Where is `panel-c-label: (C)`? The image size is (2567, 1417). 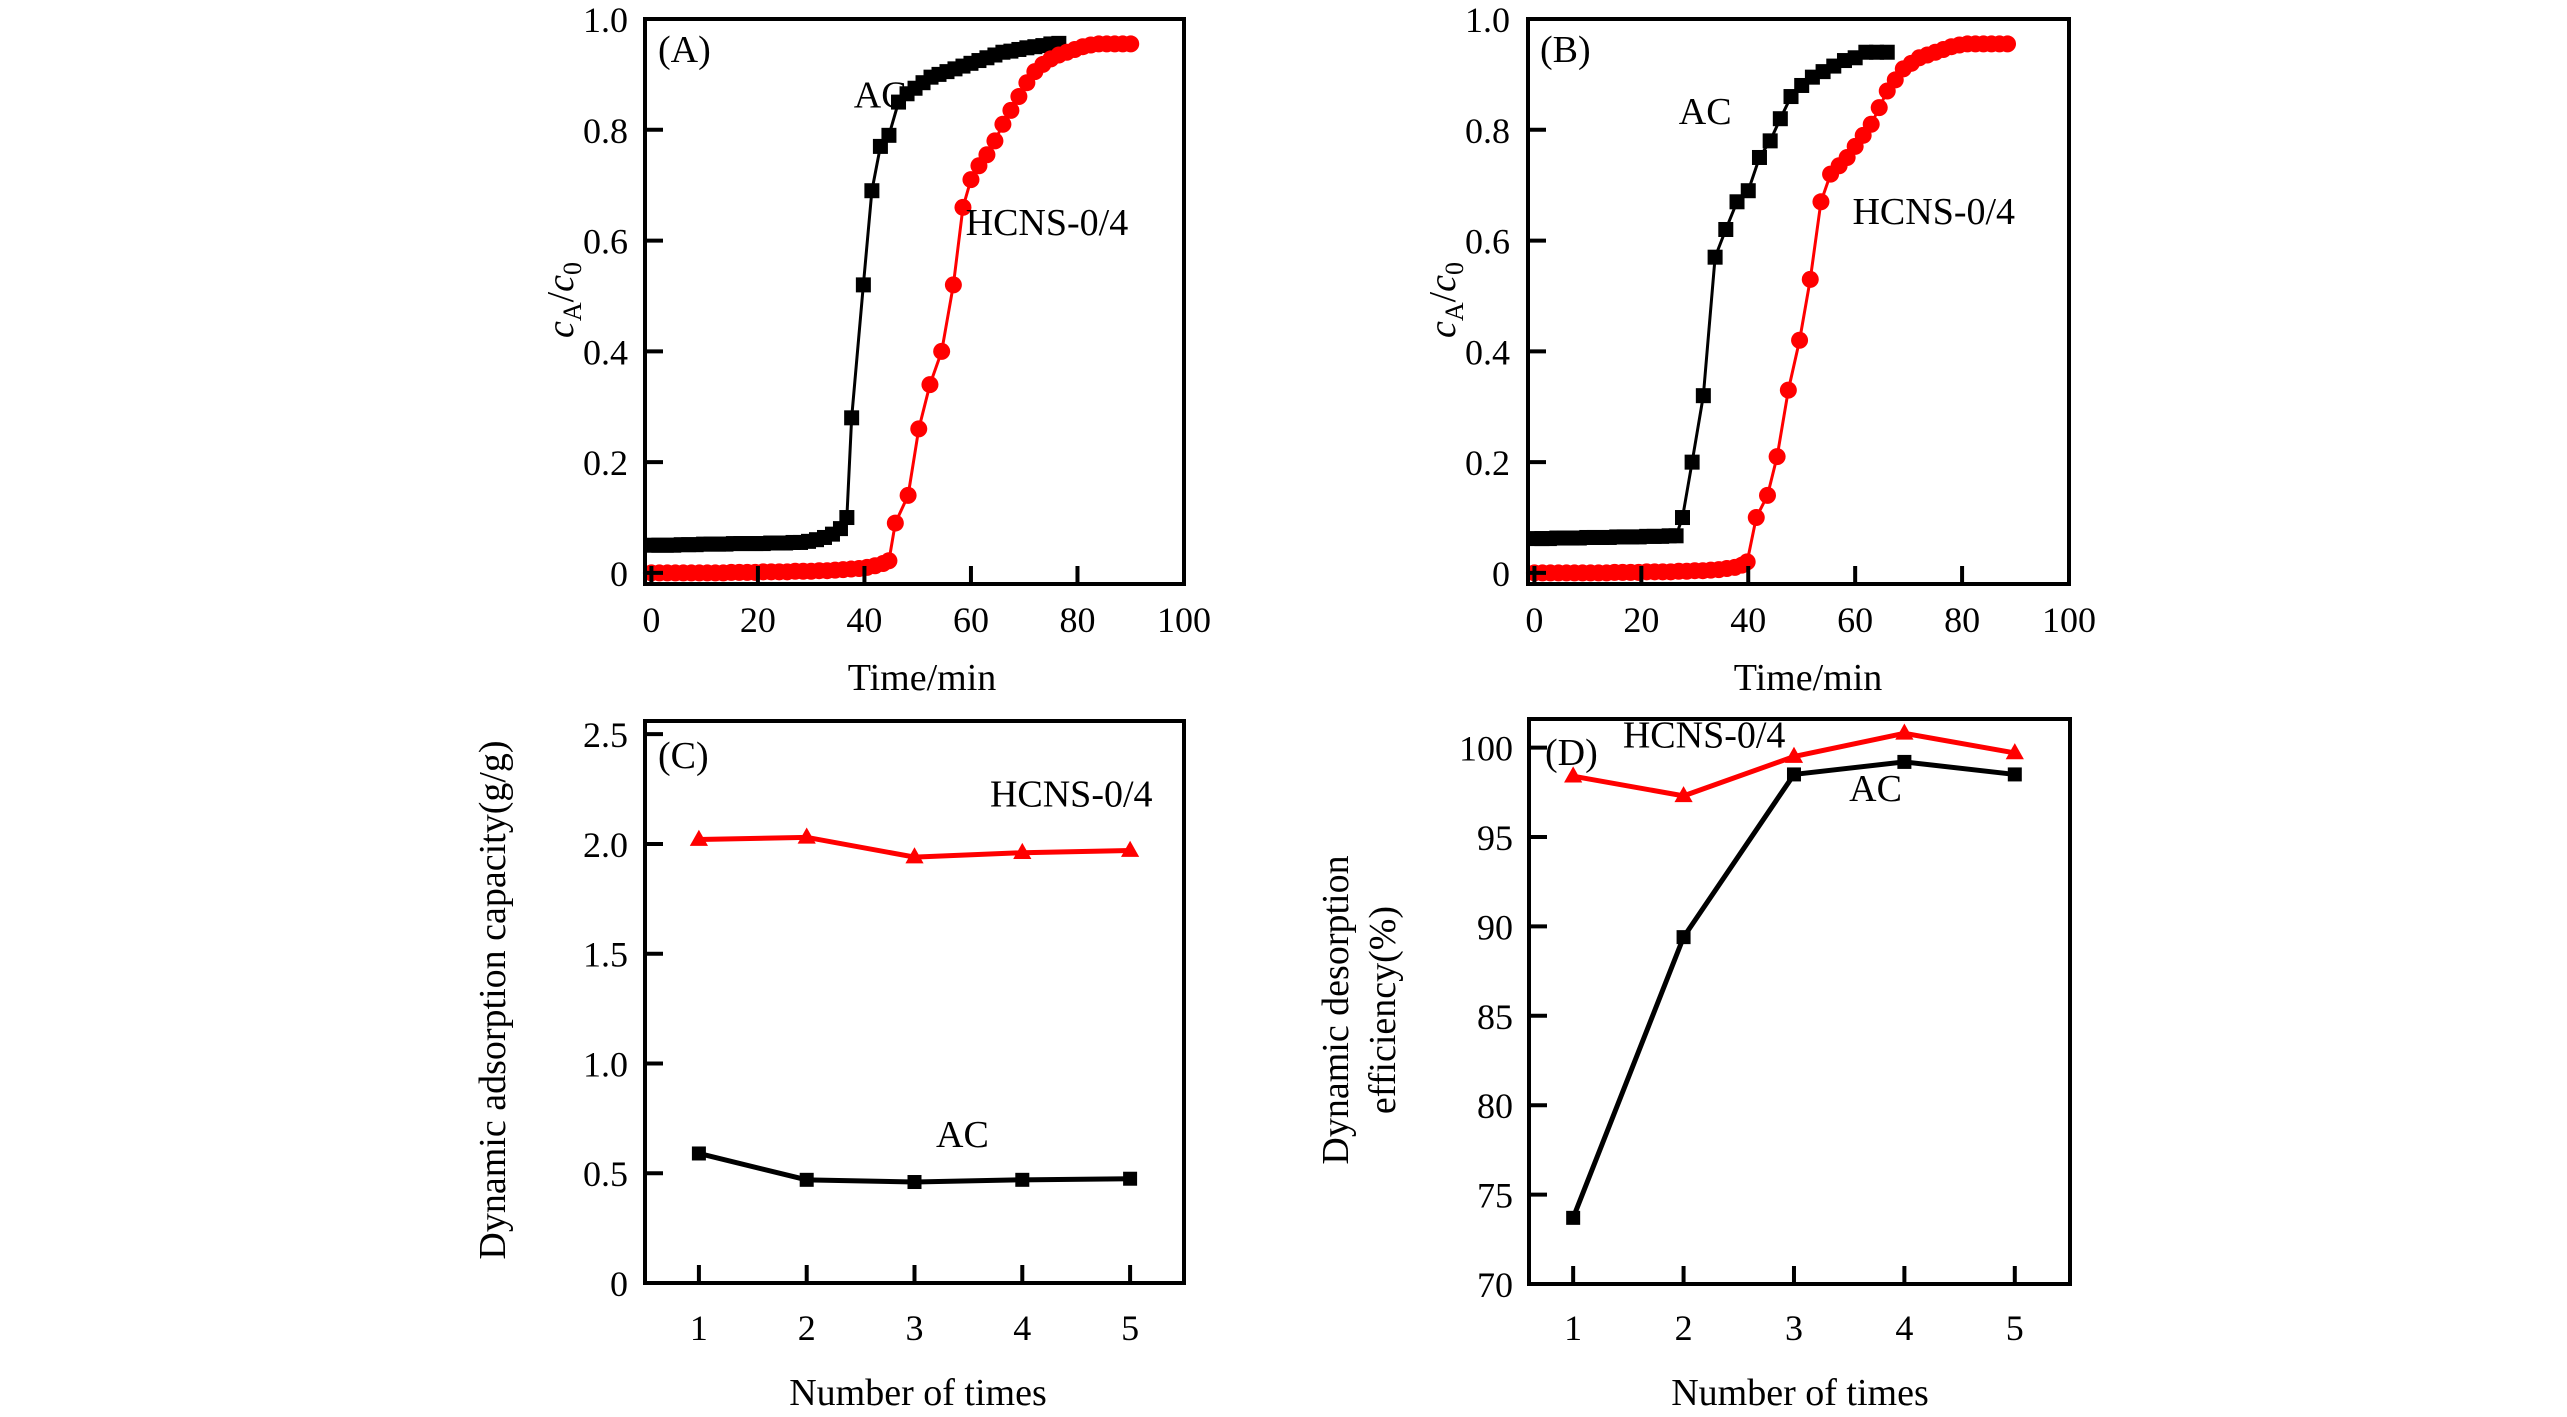 panel-c-label: (C) is located at coordinates (683, 756).